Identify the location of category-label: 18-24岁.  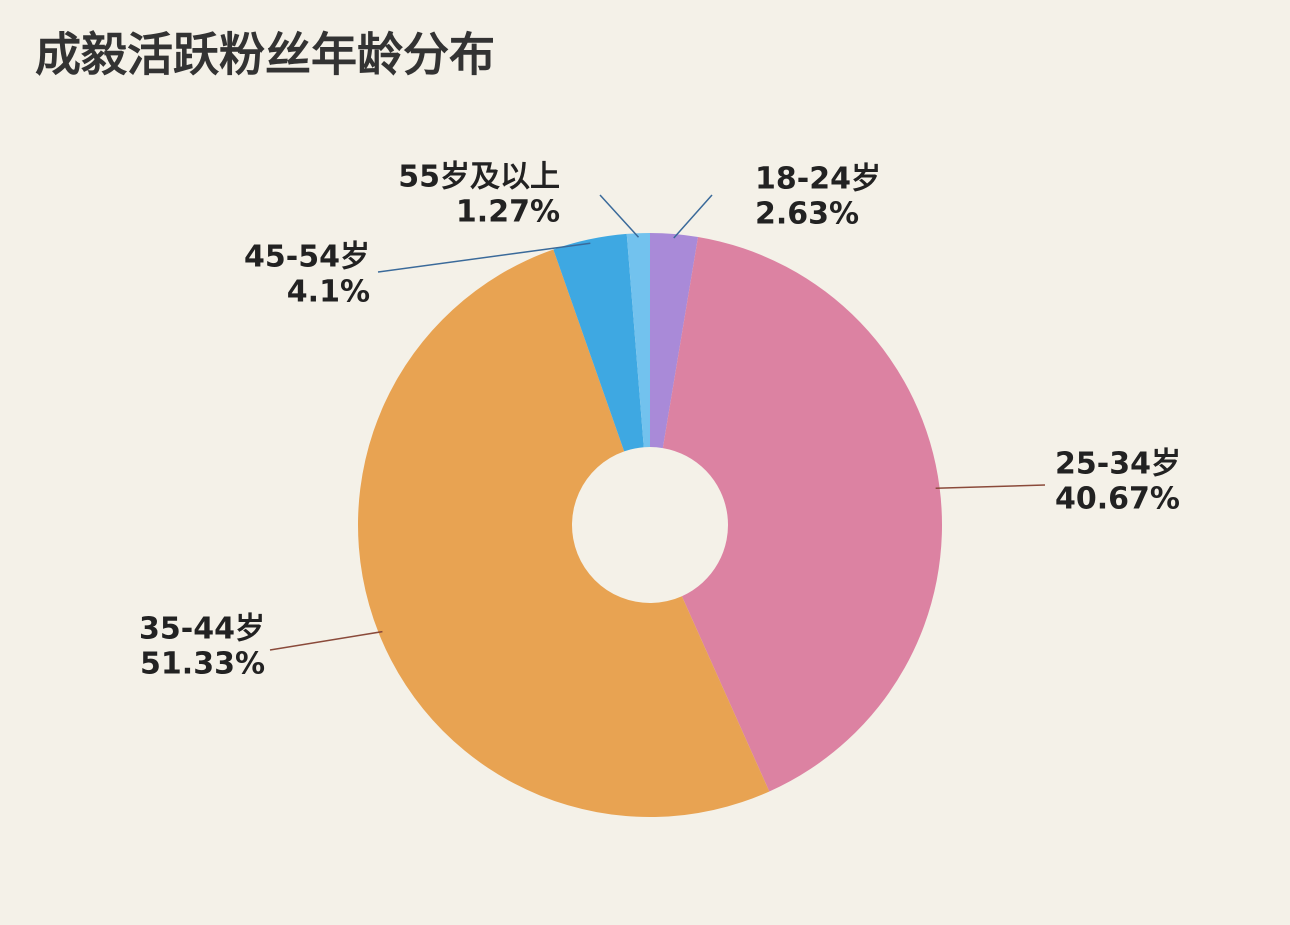
(818, 179).